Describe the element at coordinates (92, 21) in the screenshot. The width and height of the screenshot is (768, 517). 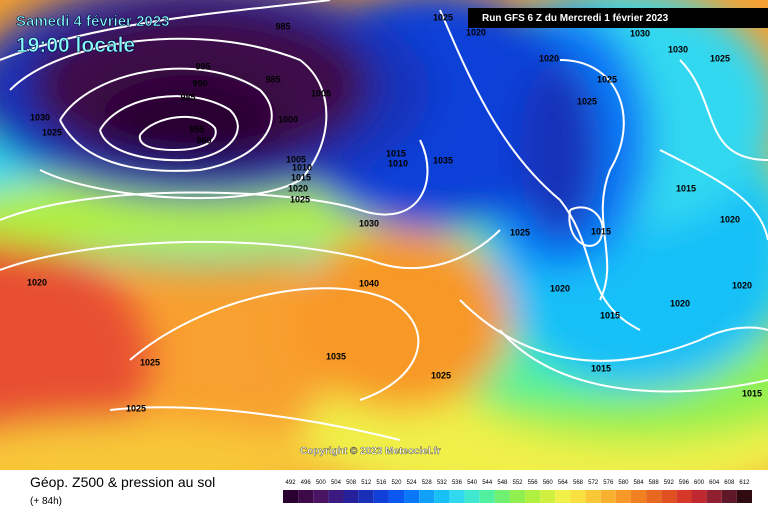
I see `date: Samedi 4 février 2023` at that location.